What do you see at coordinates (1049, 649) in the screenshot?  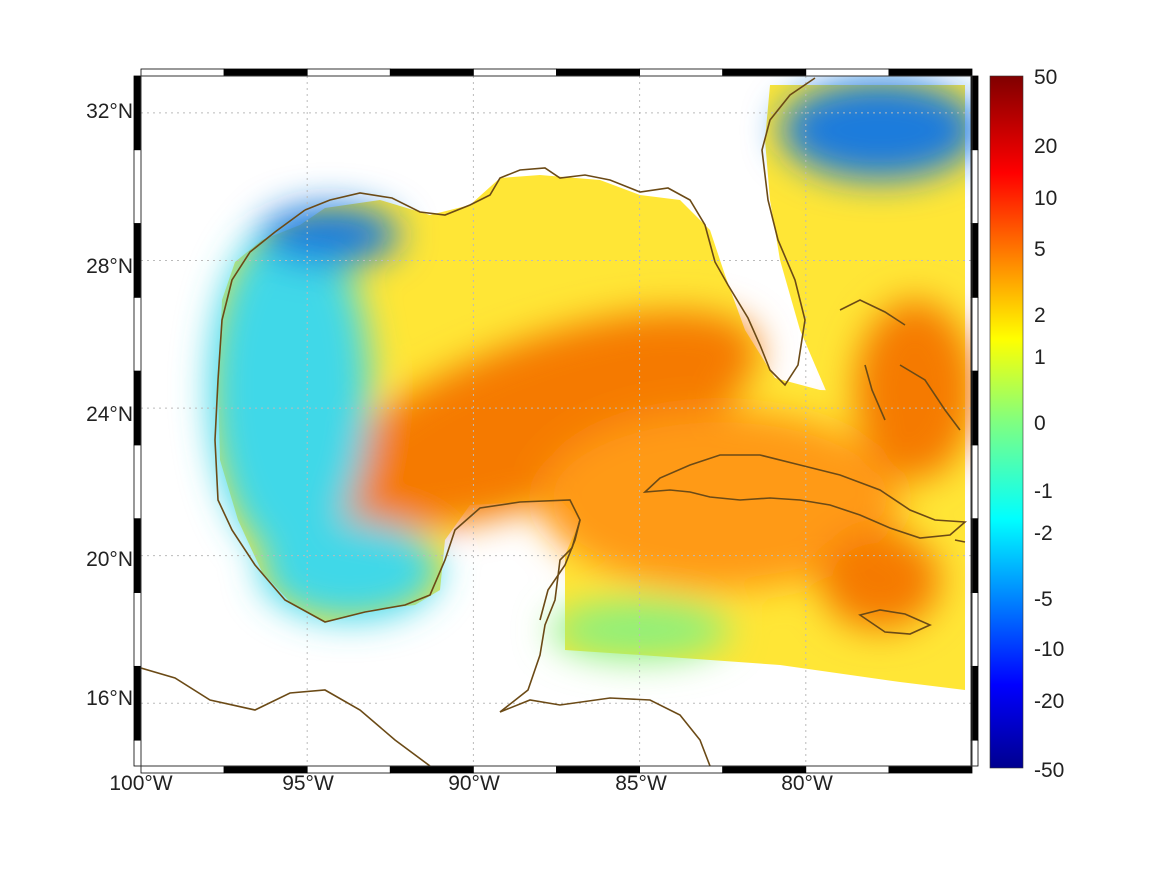 I see `colorbar-label: -10` at bounding box center [1049, 649].